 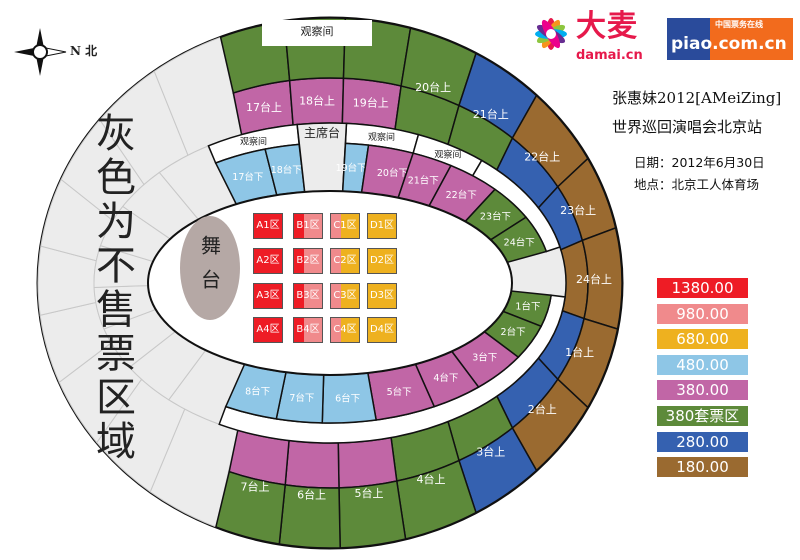 I want to click on event-title-line2: 世界巡回演唱会北京站, so click(x=687, y=127).